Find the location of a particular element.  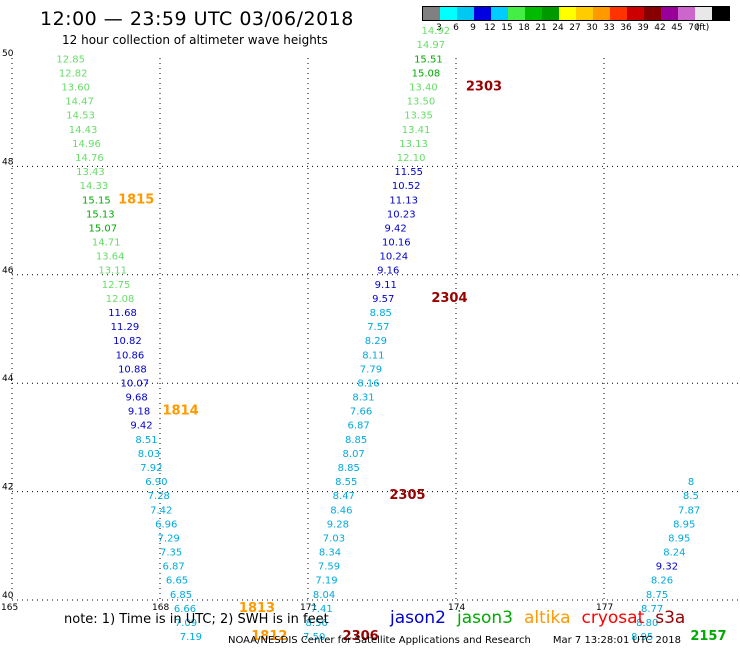

swh-value: 10.07 is located at coordinates (135, 383).